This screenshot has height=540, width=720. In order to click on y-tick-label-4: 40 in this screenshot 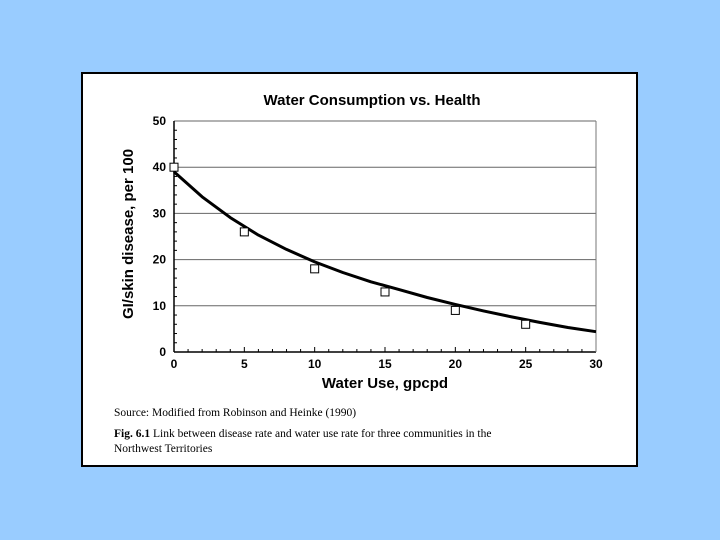, I will do `click(160, 167)`.